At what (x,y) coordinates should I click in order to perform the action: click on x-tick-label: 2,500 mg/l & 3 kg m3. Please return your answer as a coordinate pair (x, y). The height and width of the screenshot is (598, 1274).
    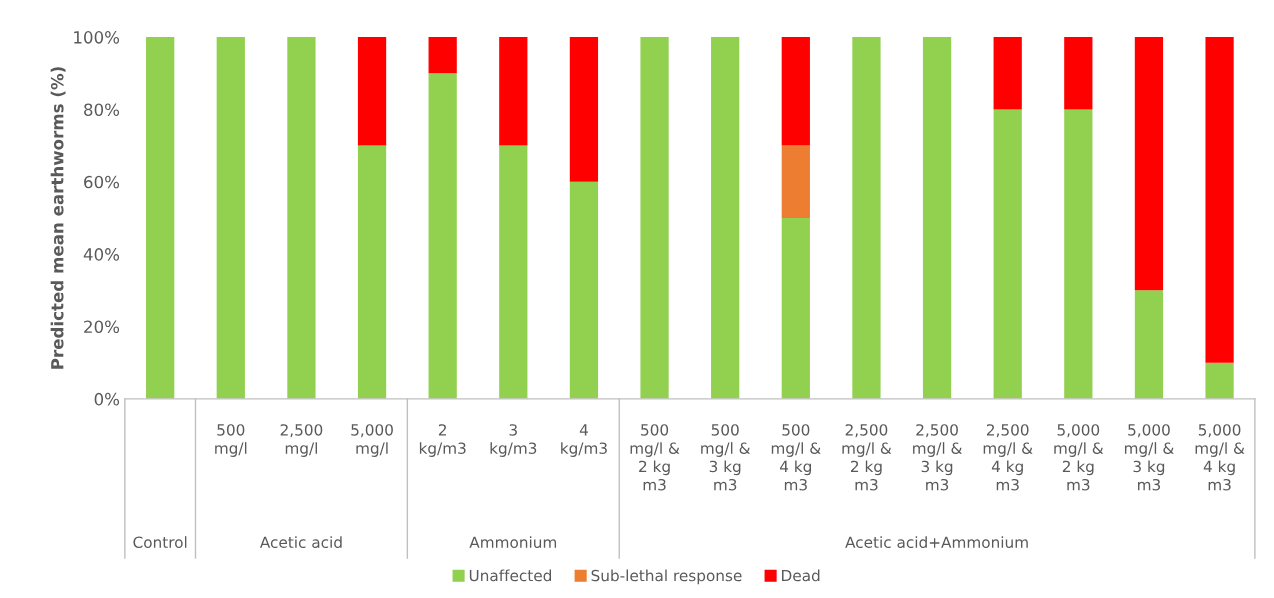
    Looking at the image, I should click on (937, 457).